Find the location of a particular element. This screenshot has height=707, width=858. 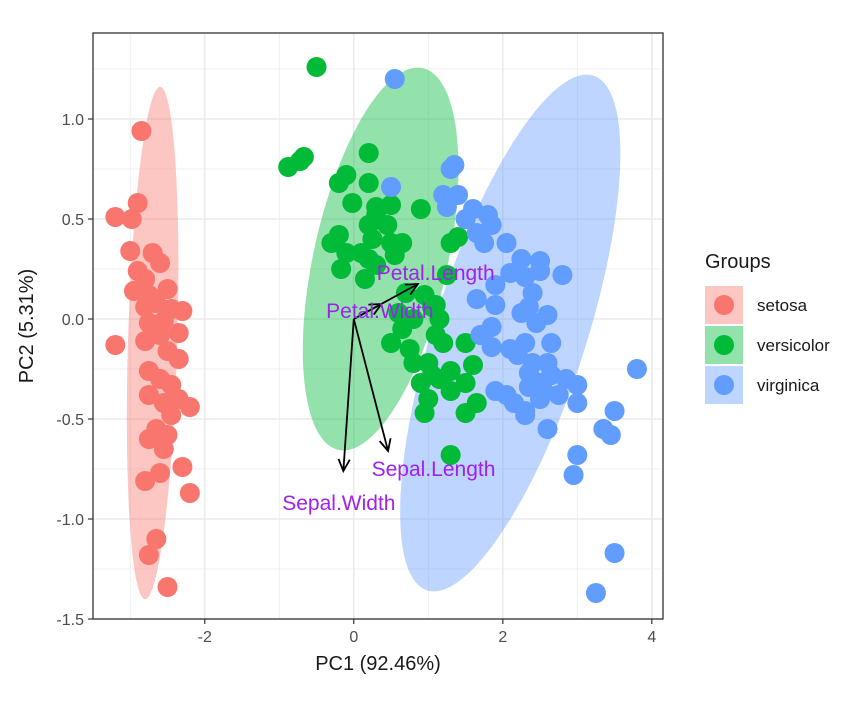

legend: Groups setosa versicolor virginica is located at coordinates (767, 327).